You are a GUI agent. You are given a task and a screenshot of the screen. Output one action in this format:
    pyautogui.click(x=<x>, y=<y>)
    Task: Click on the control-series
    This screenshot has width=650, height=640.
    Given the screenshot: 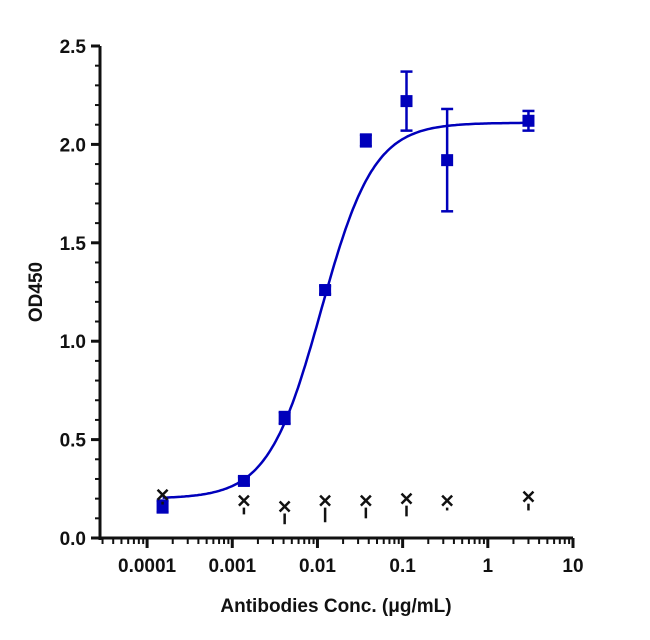 What is the action you would take?
    pyautogui.click(x=345, y=506)
    